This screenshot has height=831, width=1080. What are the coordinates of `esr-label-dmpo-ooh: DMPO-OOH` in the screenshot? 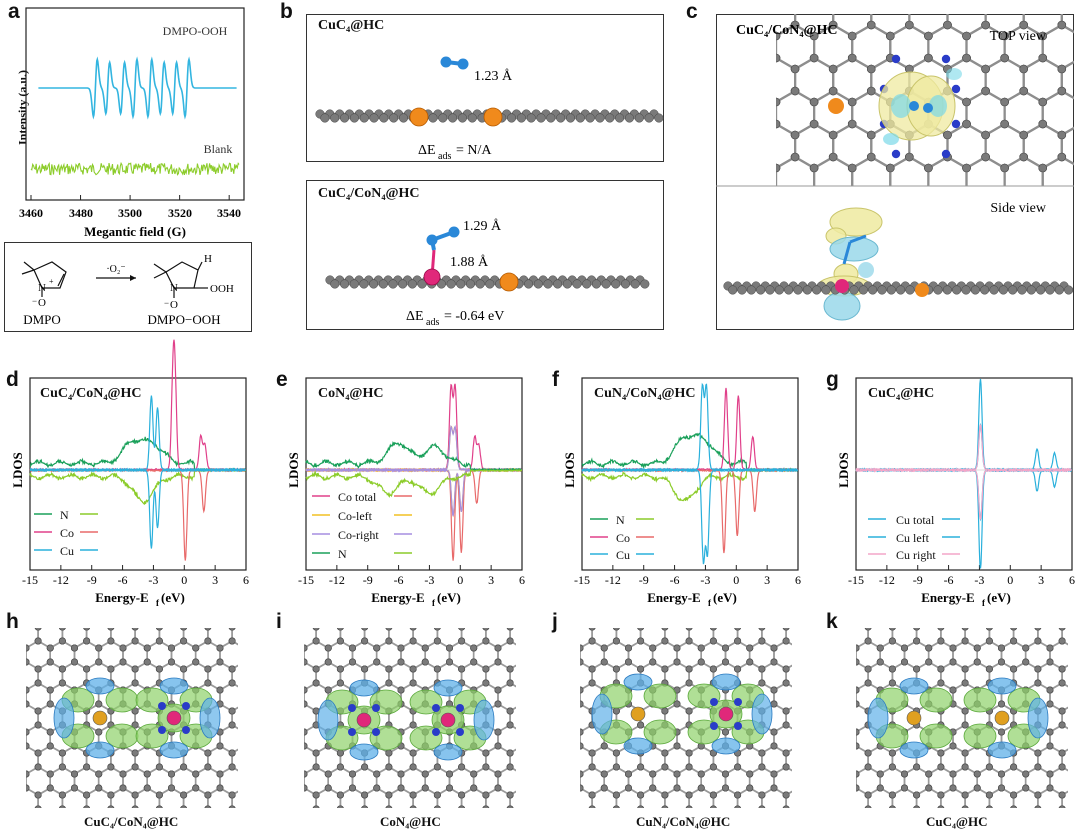 It's located at (195, 31).